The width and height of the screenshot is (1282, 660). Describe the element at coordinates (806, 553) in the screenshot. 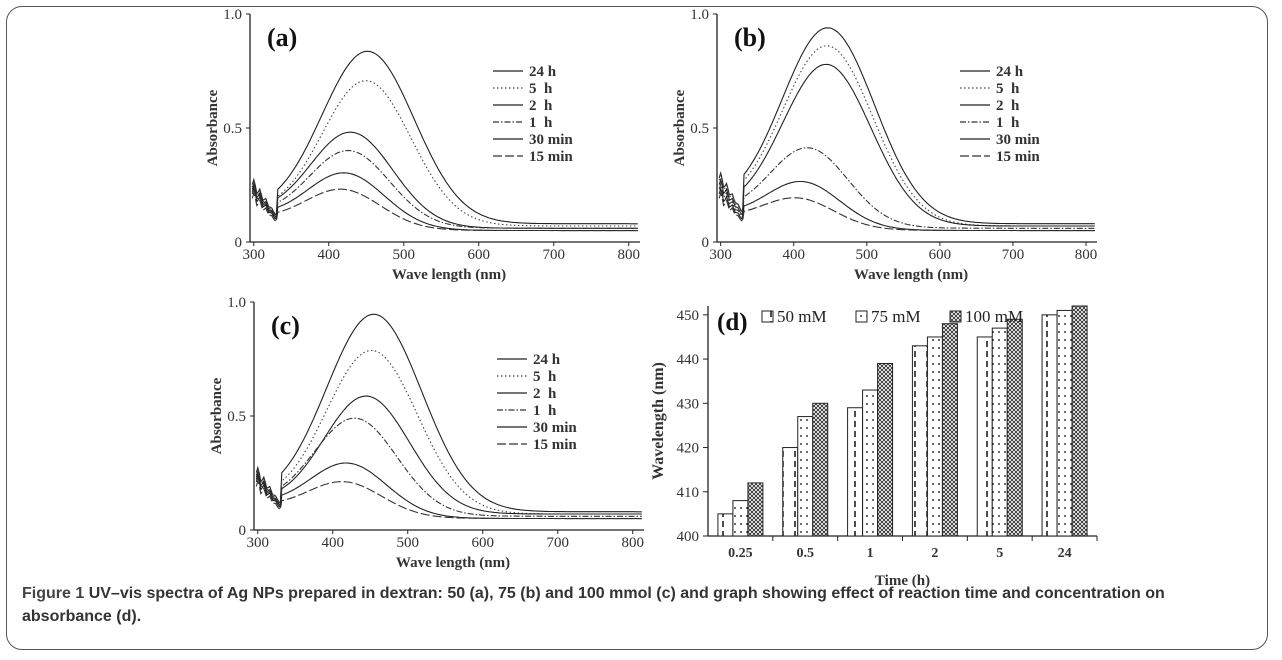

I see `x-tick-label: 0.5` at that location.